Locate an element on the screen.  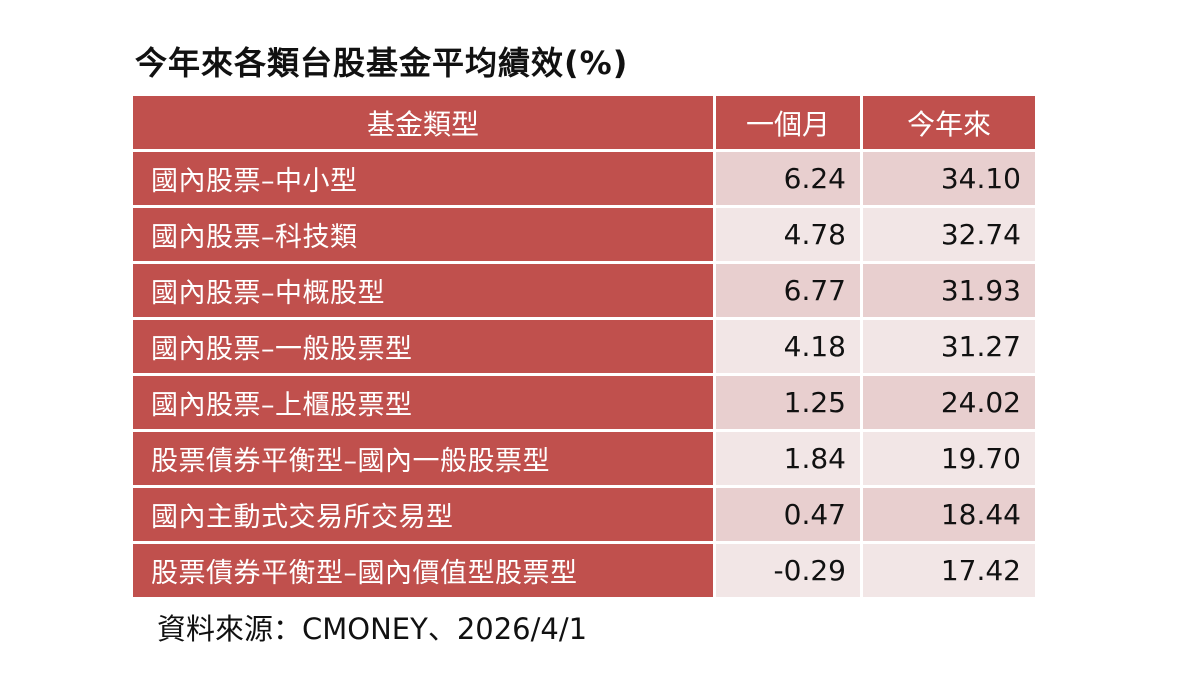
row-ytd: 34.10 is located at coordinates (949, 180).